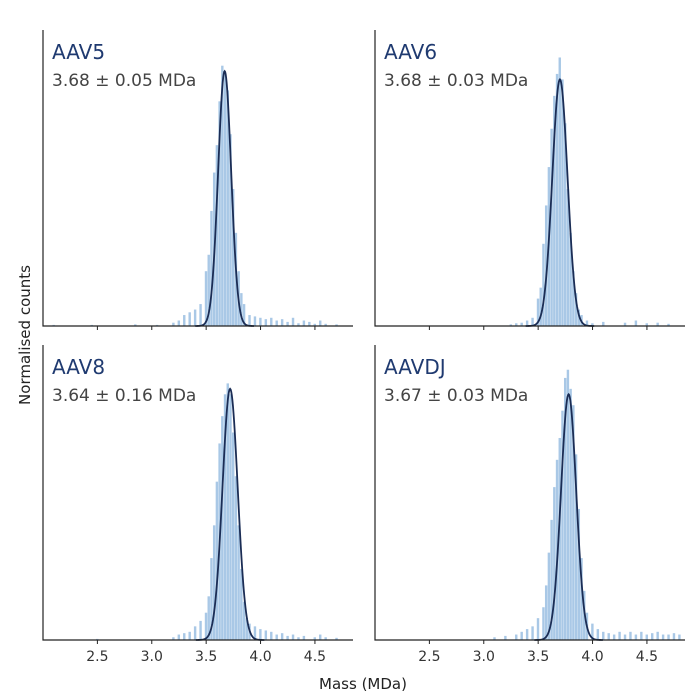 The width and height of the screenshot is (685, 699). I want to click on x-tick-label-aavdj-4: 4.5, so click(647, 657).